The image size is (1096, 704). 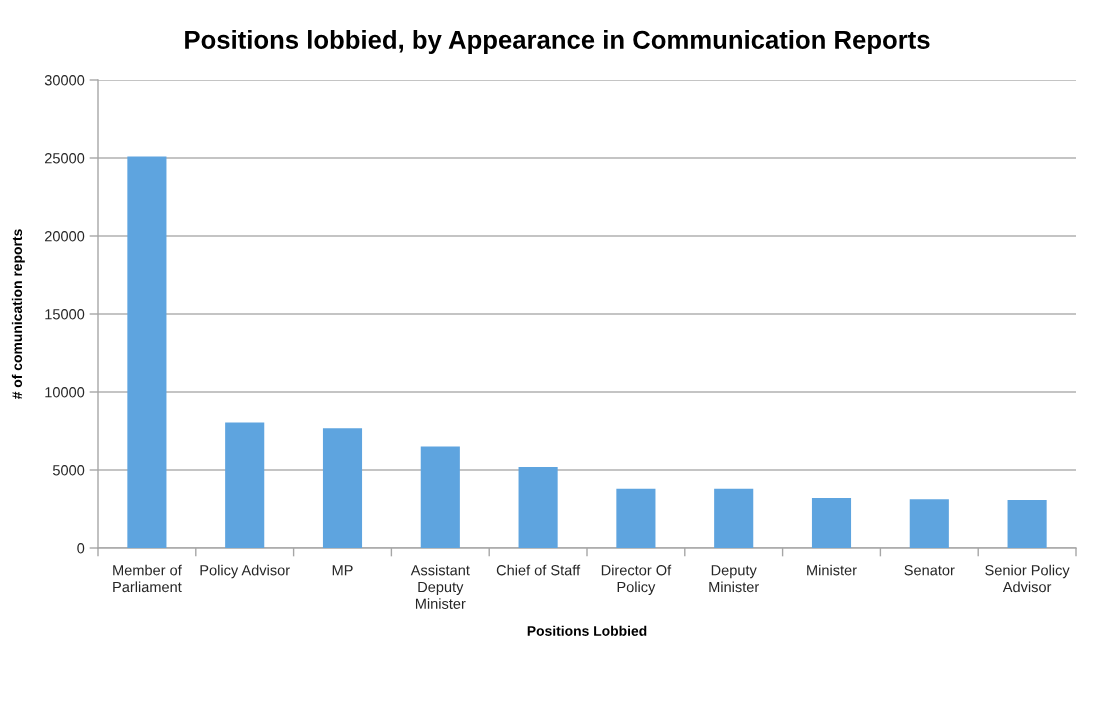 I want to click on y-tick-label: 30000, so click(x=64, y=80).